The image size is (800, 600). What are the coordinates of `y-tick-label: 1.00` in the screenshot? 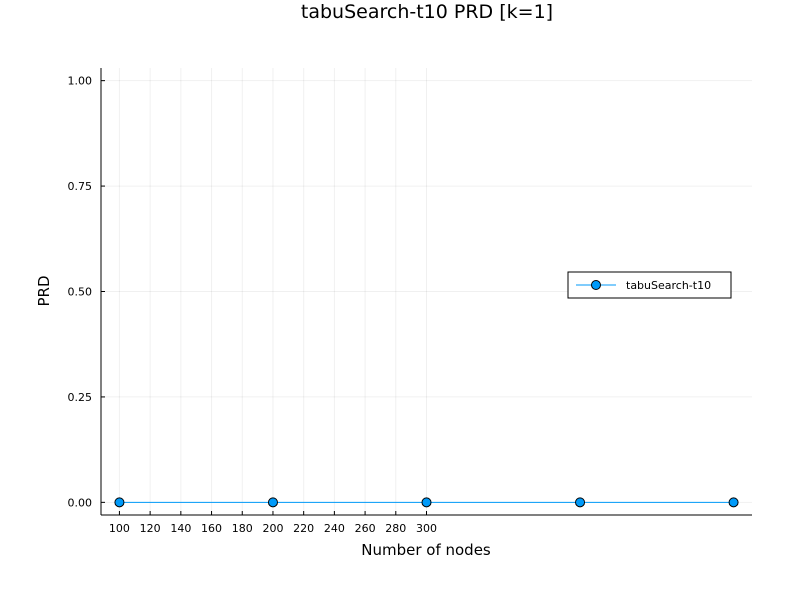 It's located at (80, 81).